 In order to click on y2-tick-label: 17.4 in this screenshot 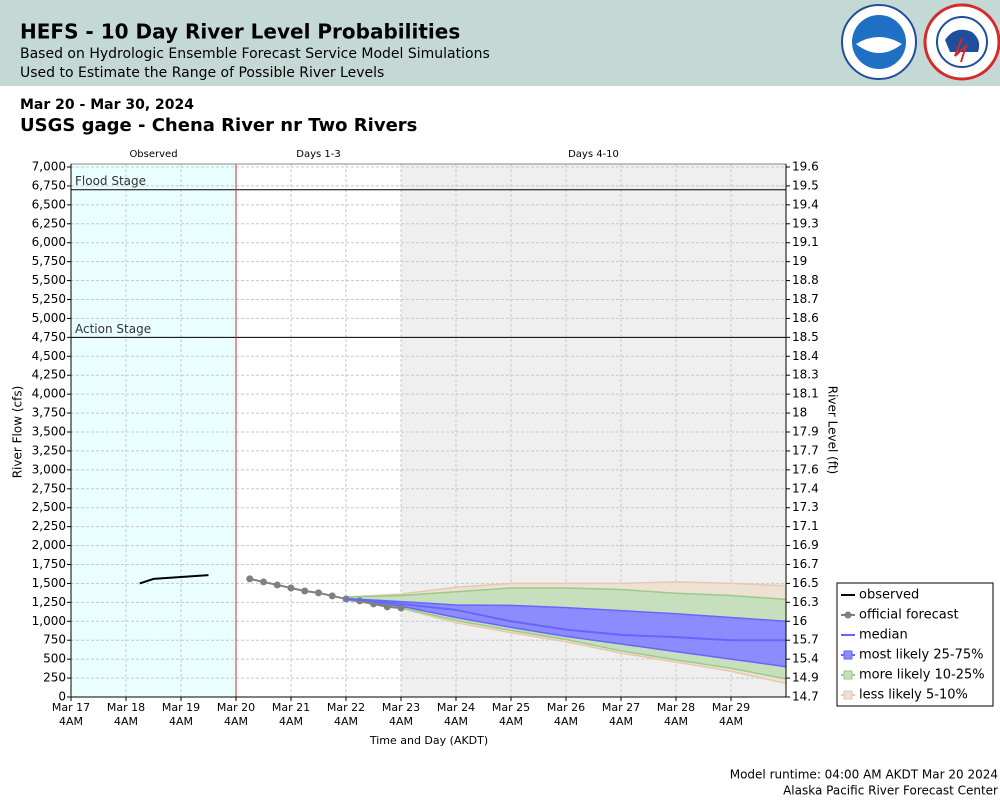, I will do `click(805, 488)`.